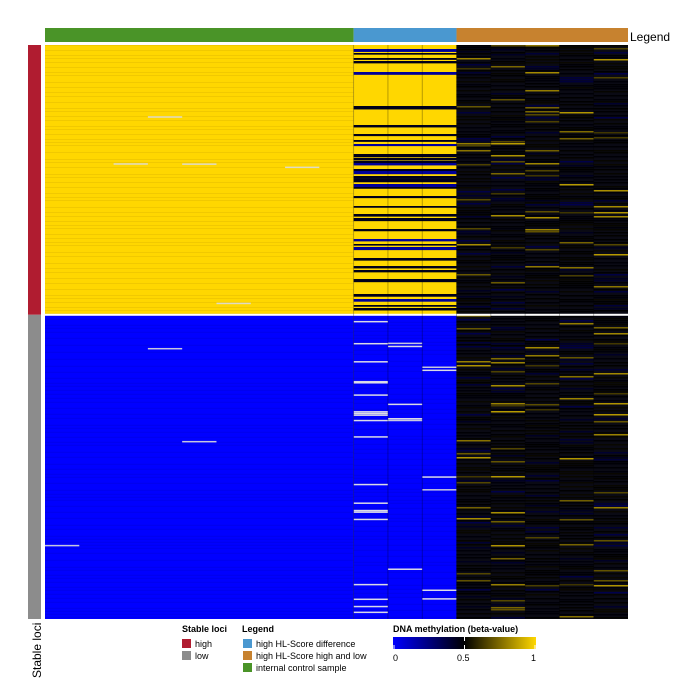  Describe the element at coordinates (34, 180) in the screenshot. I see `row-annotation-high` at that location.